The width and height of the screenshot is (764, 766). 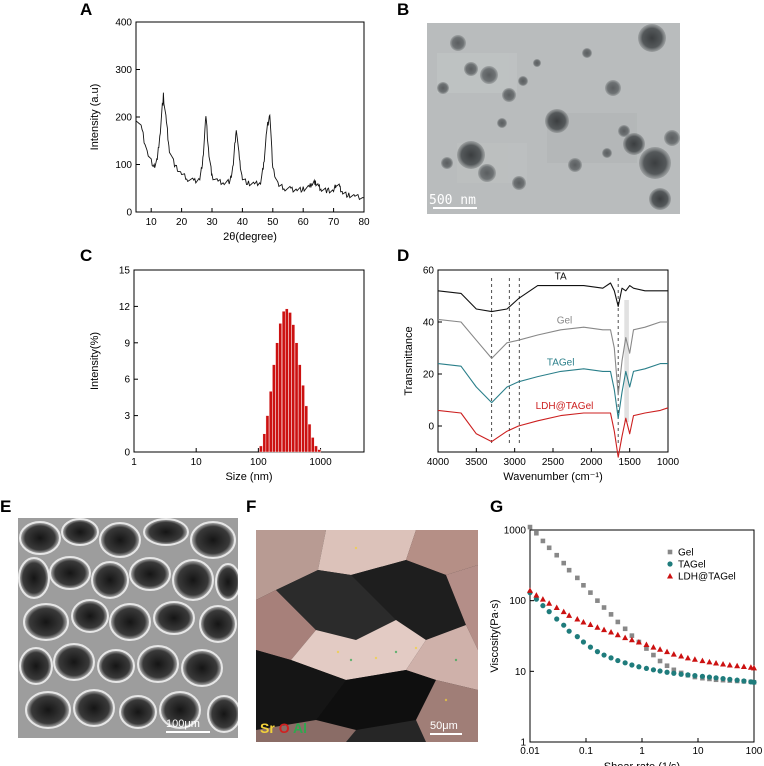 I want to click on eds-map-image: Sr O Al 50μm, so click(x=367, y=636).